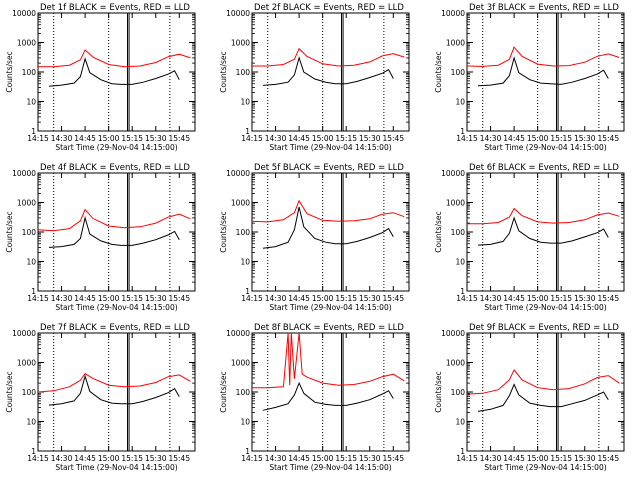  Describe the element at coordinates (329, 328) in the screenshot. I see `panel-title: Det 8f BLACK = Events, RED = LLD` at that location.